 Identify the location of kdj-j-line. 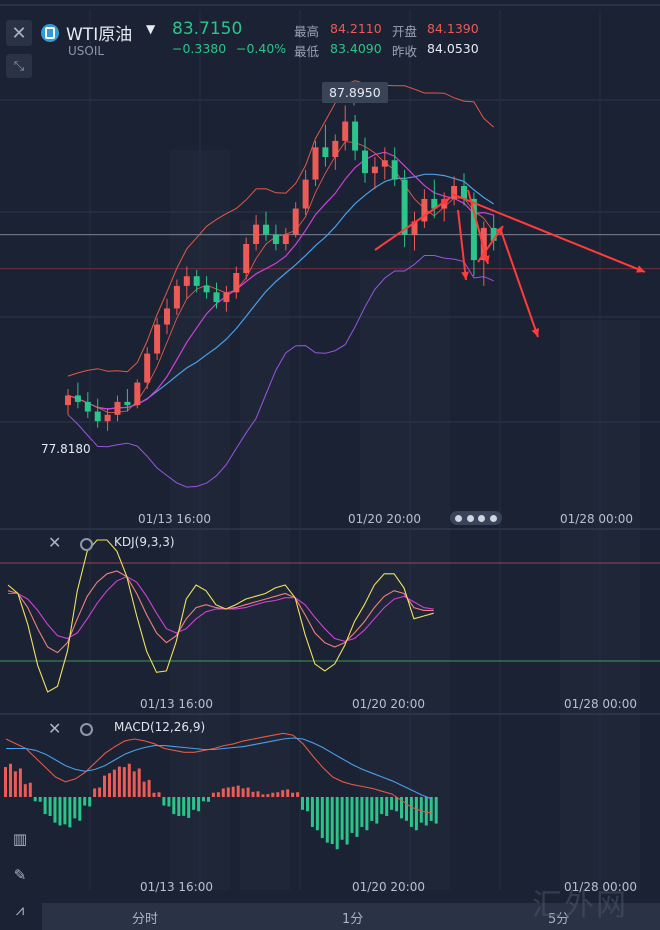
(220, 616).